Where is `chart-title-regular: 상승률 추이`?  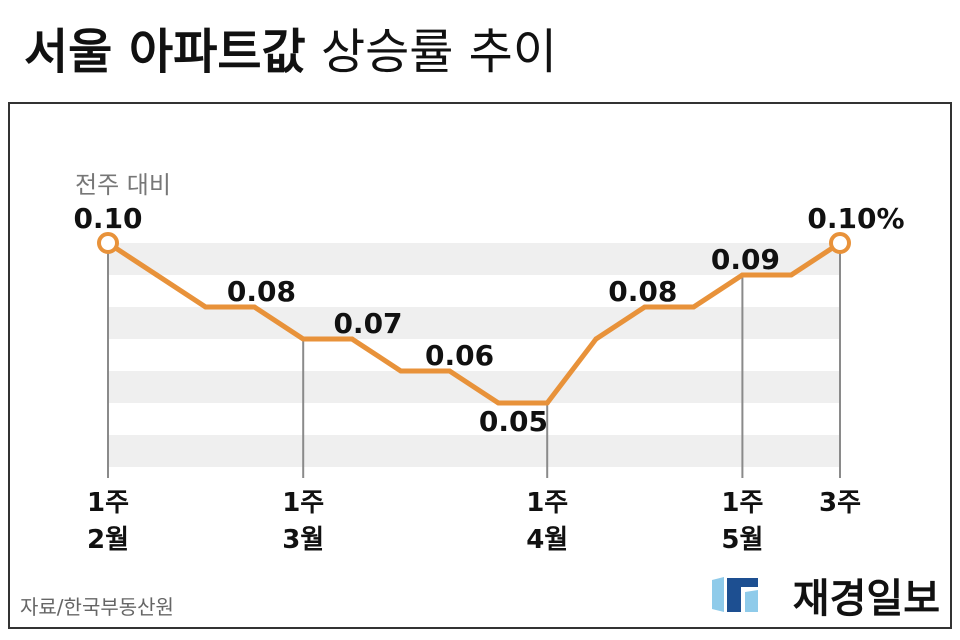 chart-title-regular: 상승률 추이 is located at coordinates (438, 52).